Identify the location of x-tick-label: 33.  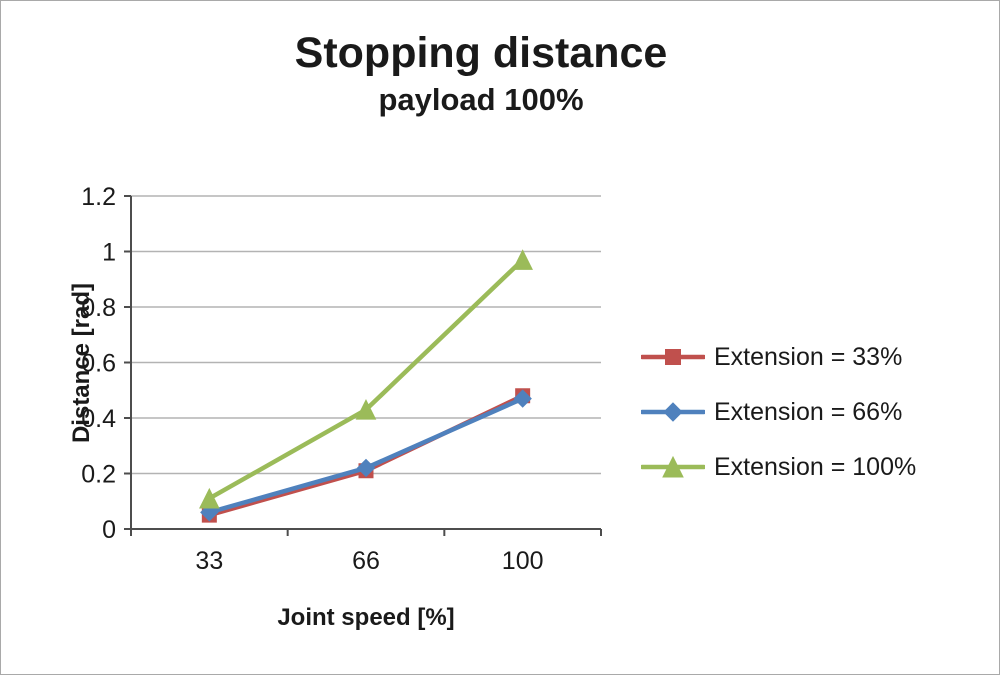
(209, 561).